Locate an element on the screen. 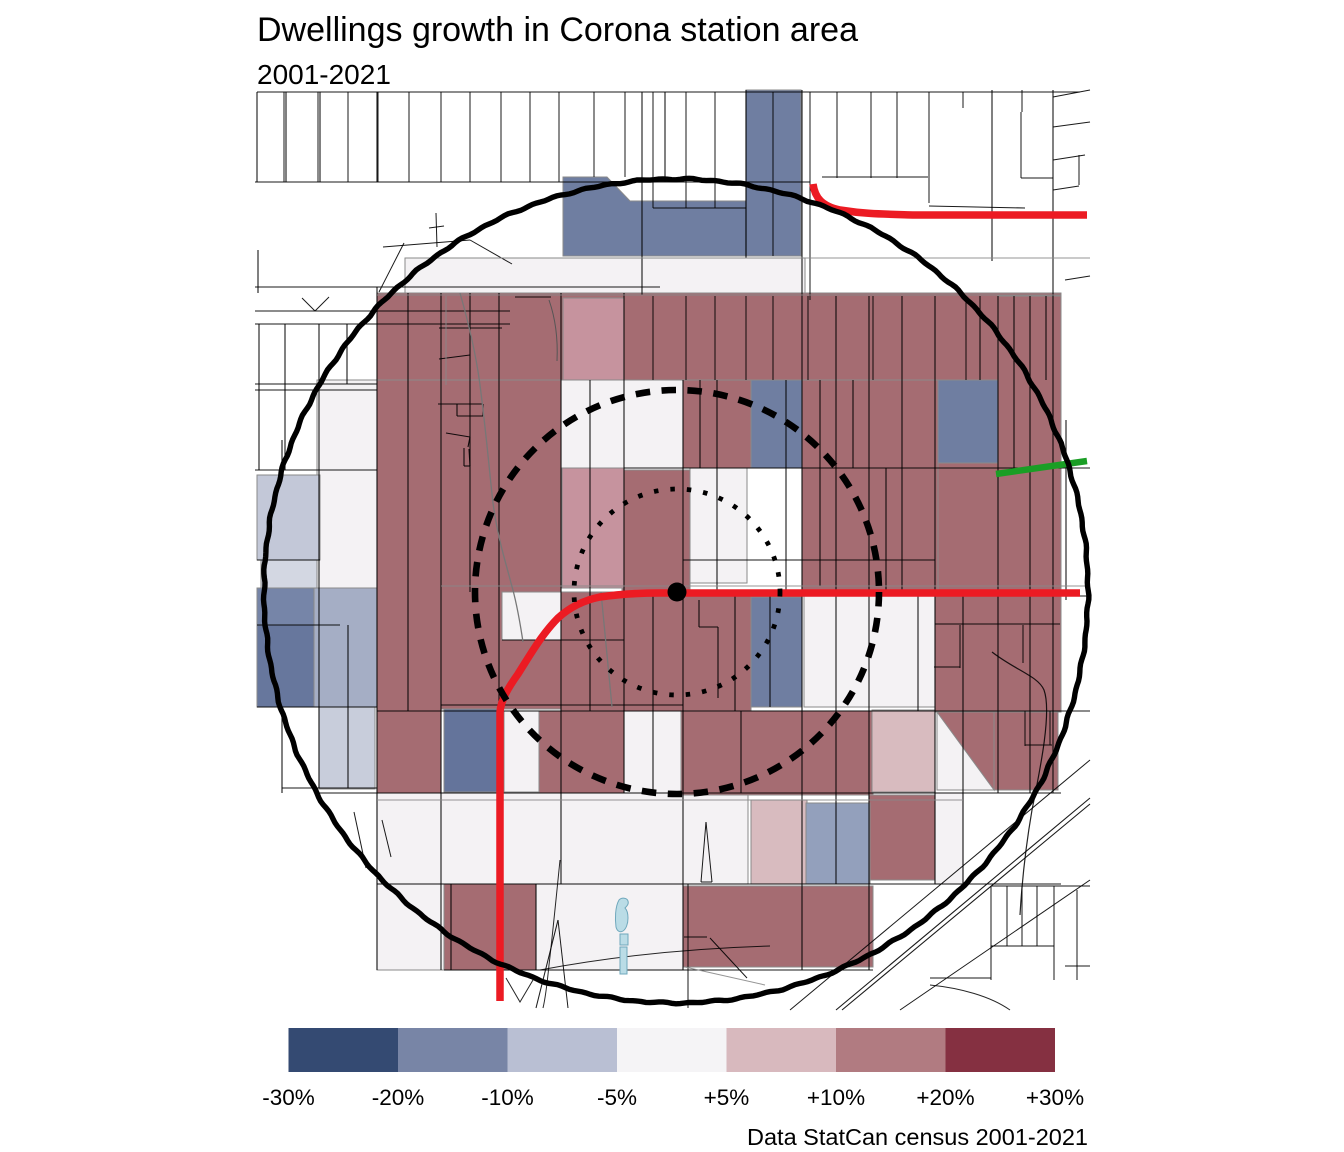 This screenshot has height=1152, width=1344. svg-text: -10% is located at coordinates (507, 1097).